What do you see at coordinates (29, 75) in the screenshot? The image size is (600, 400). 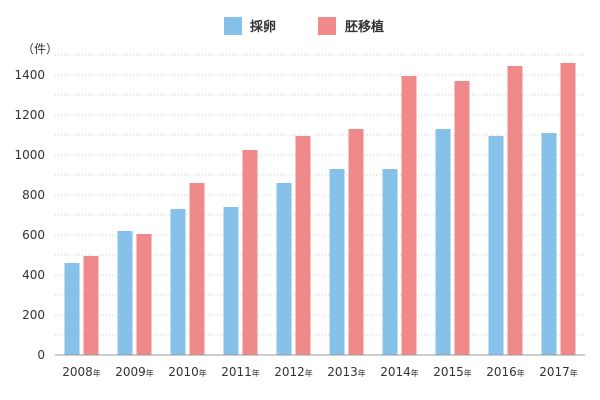 I see `y-tick-label: 1400` at bounding box center [29, 75].